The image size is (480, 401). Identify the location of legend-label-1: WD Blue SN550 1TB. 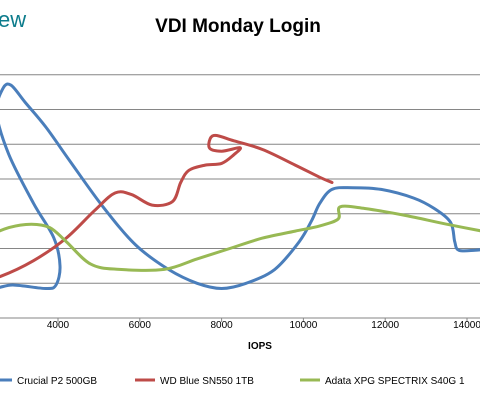
(207, 381).